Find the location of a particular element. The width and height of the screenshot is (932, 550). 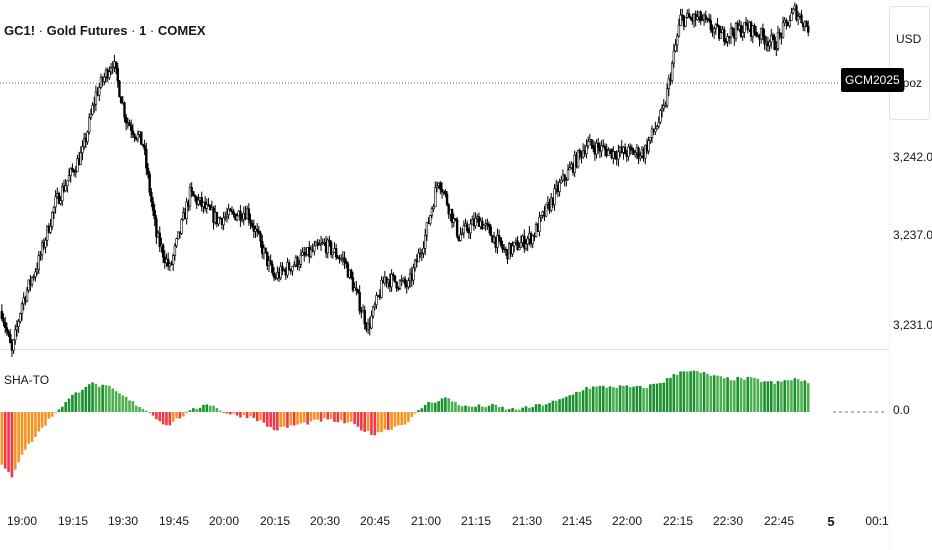

time-tick-day: 5 is located at coordinates (831, 521).